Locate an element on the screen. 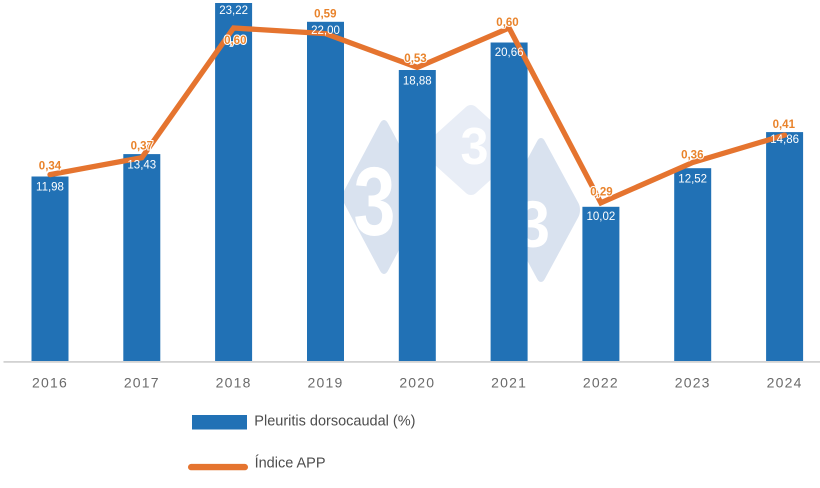 Image resolution: width=820 pixels, height=488 pixels. svg-text: 2024 is located at coordinates (785, 383).